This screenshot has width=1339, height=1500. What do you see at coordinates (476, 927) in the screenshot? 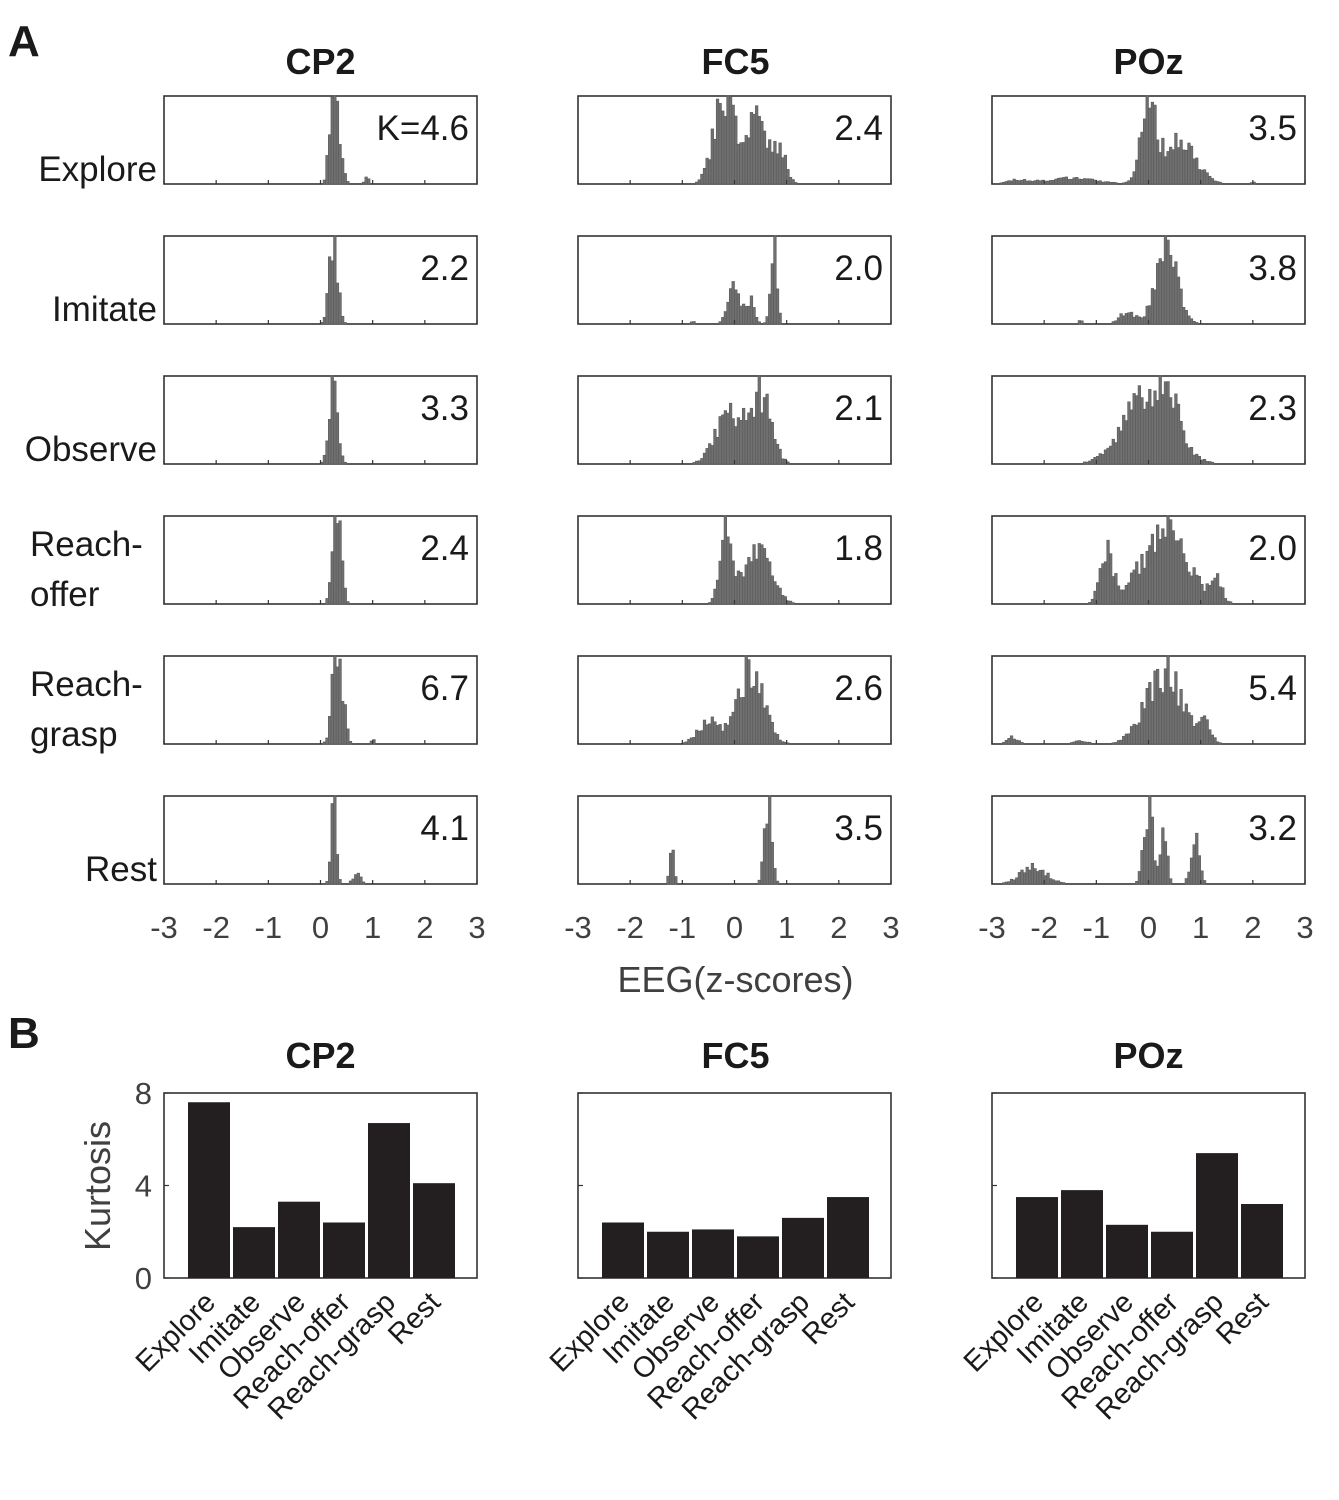
I see `x-tick-label-cp2: 3` at bounding box center [476, 927].